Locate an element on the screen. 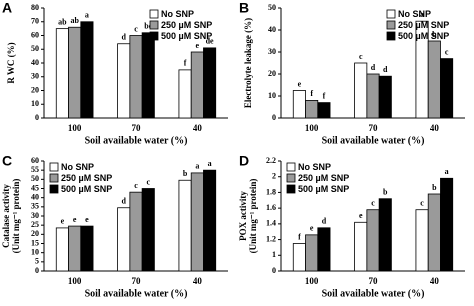 The width and height of the screenshot is (474, 306). significance-letter: de is located at coordinates (210, 41).